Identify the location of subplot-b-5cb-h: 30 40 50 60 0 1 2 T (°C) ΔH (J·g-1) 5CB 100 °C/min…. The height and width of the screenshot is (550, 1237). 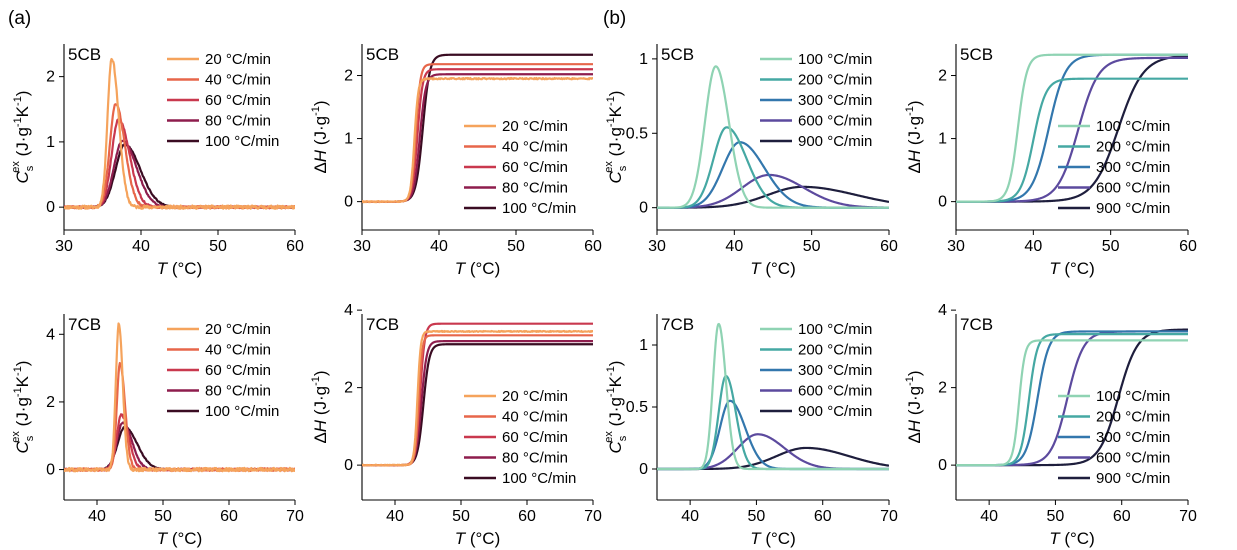
(1050, 161).